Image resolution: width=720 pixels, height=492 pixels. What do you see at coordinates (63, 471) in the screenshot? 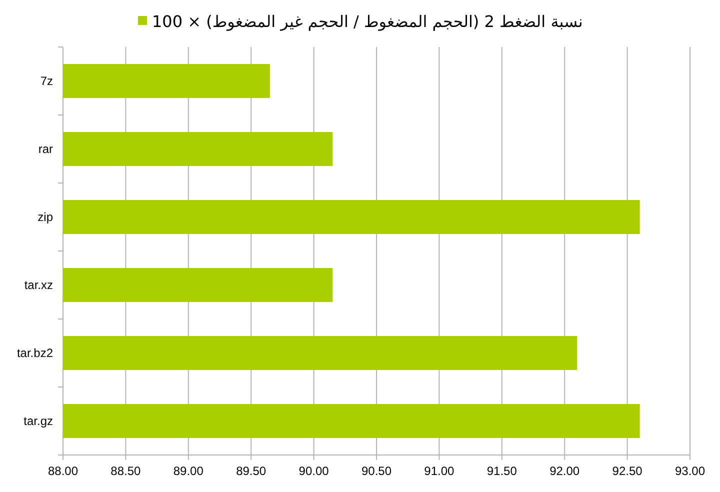
I see `x-tick-label: 88.00` at bounding box center [63, 471].